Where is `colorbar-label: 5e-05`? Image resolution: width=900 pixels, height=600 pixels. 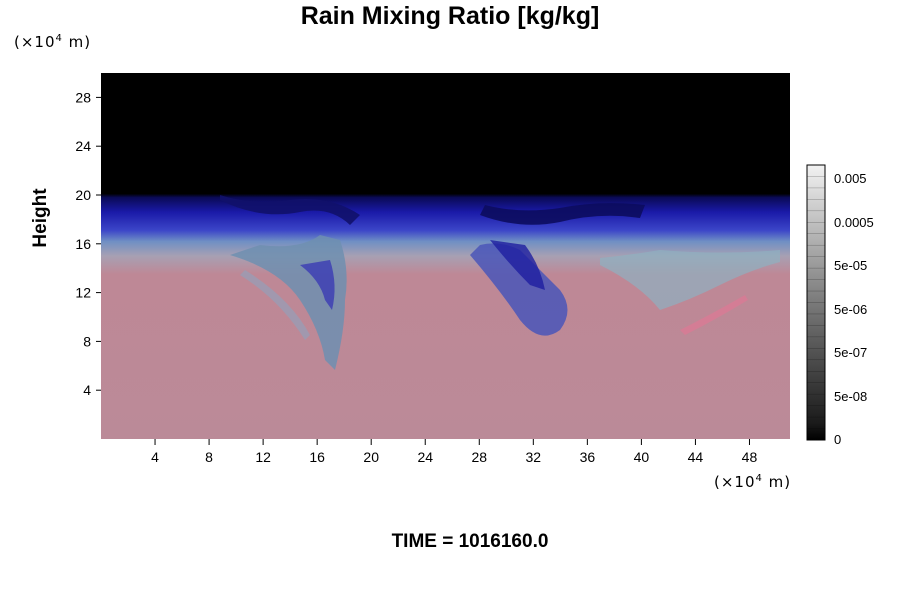
colorbar-label: 5e-05 is located at coordinates (850, 265).